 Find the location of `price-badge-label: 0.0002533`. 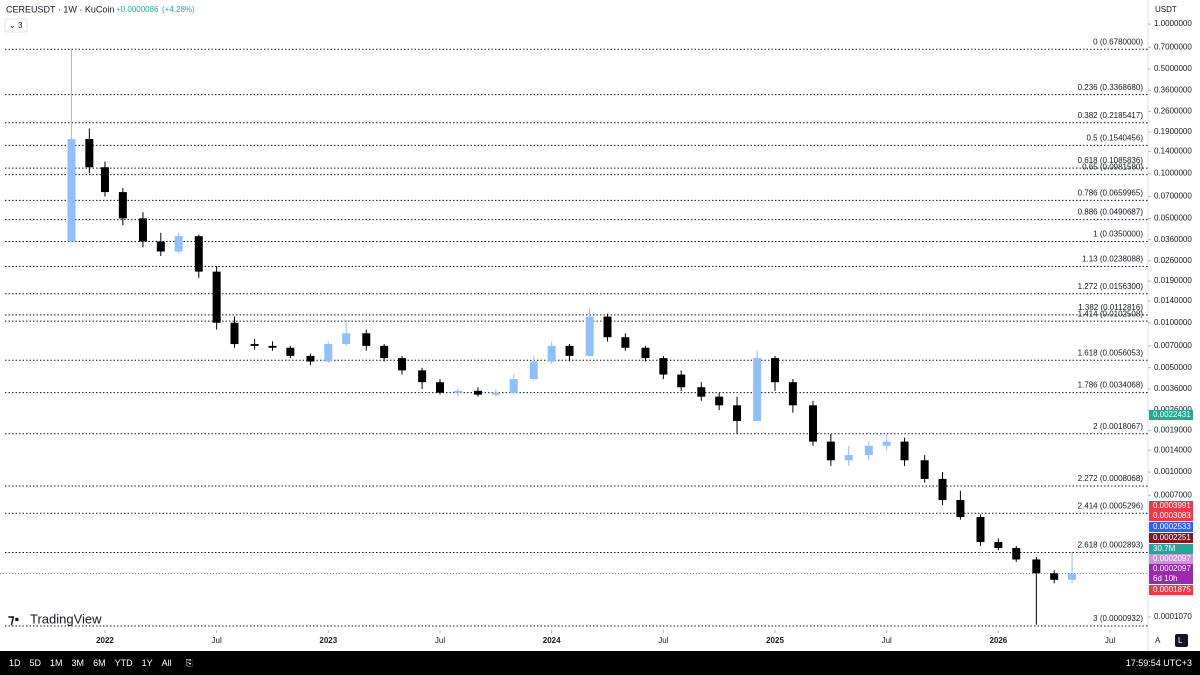

price-badge-label: 0.0002533 is located at coordinates (1172, 526).